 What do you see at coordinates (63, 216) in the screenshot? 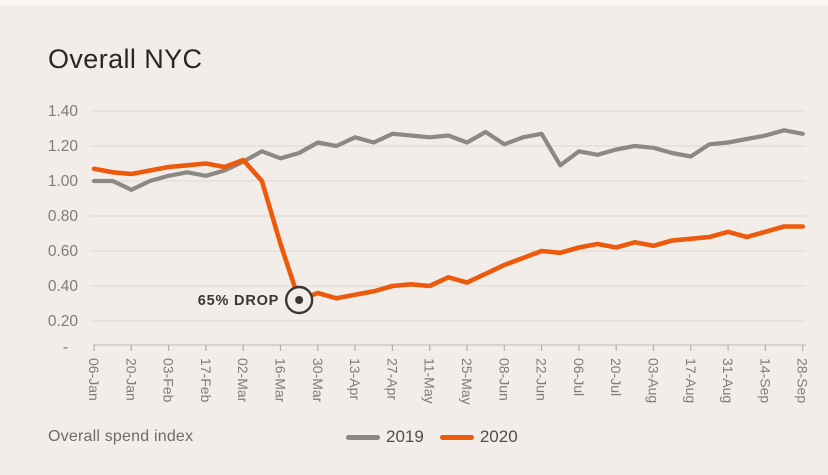
I see `y-axis-tick-label: 0.80` at bounding box center [63, 216].